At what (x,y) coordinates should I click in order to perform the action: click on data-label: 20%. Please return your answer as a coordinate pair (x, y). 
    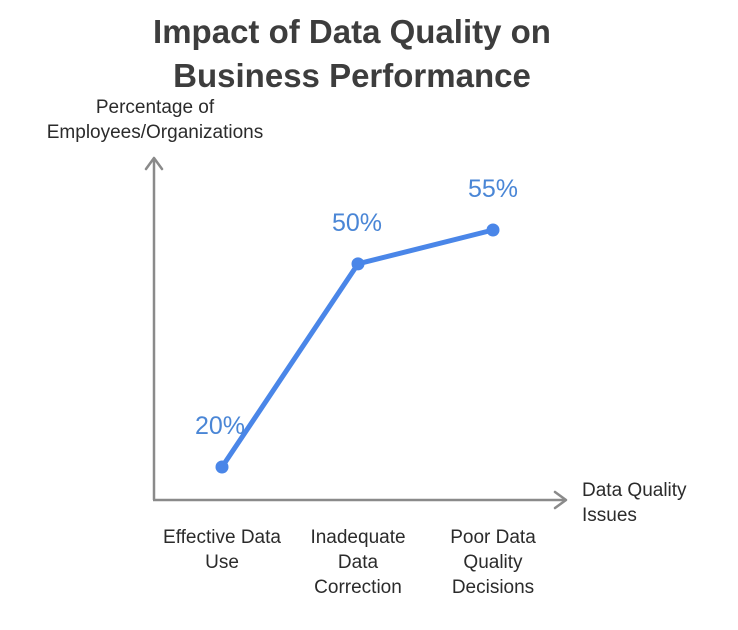
    Looking at the image, I should click on (220, 426).